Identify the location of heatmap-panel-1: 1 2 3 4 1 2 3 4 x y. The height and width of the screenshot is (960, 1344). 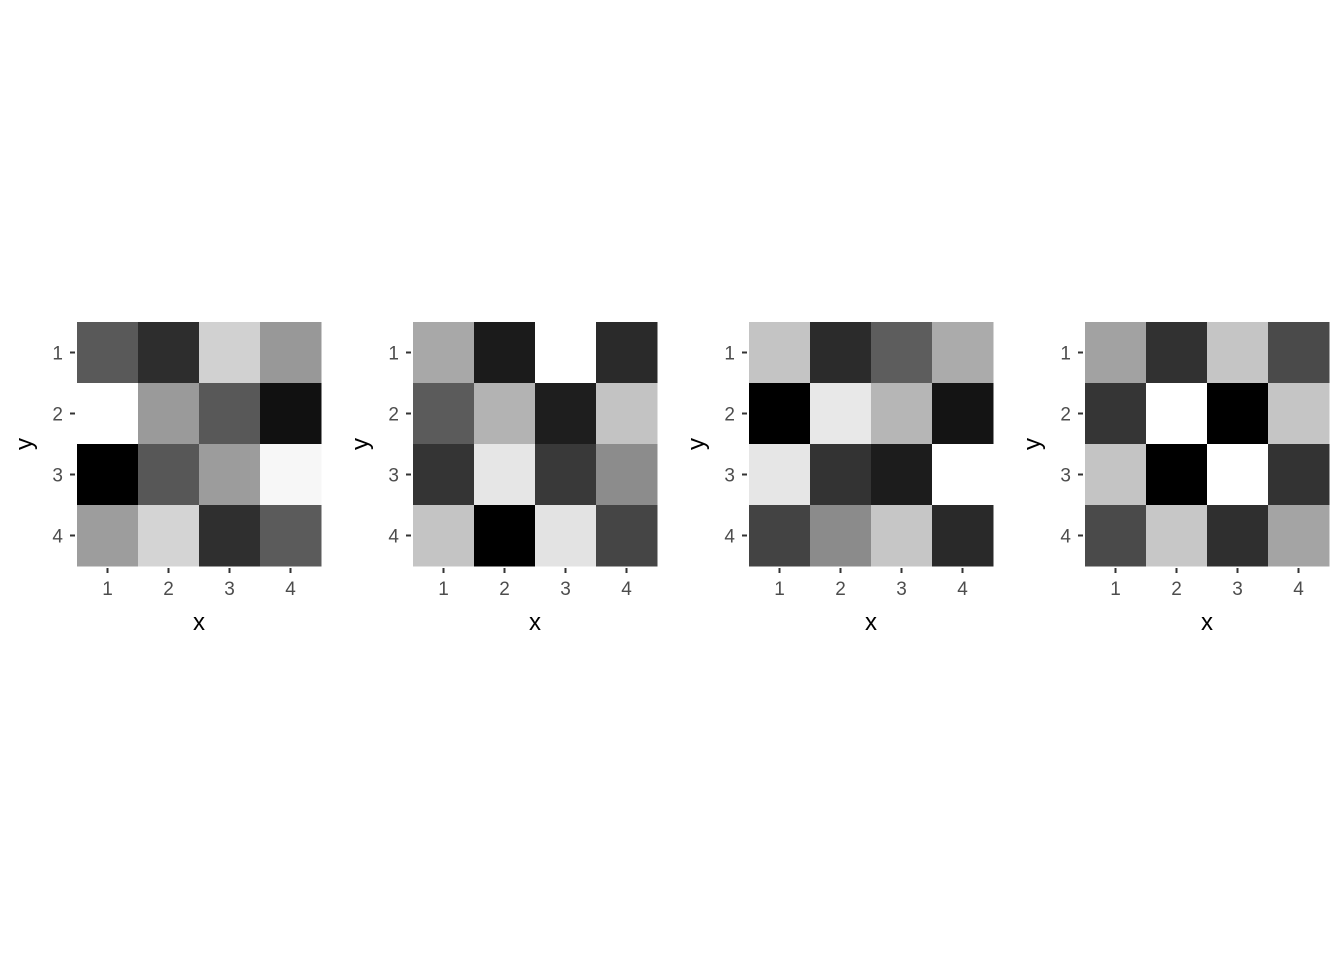
(166, 479).